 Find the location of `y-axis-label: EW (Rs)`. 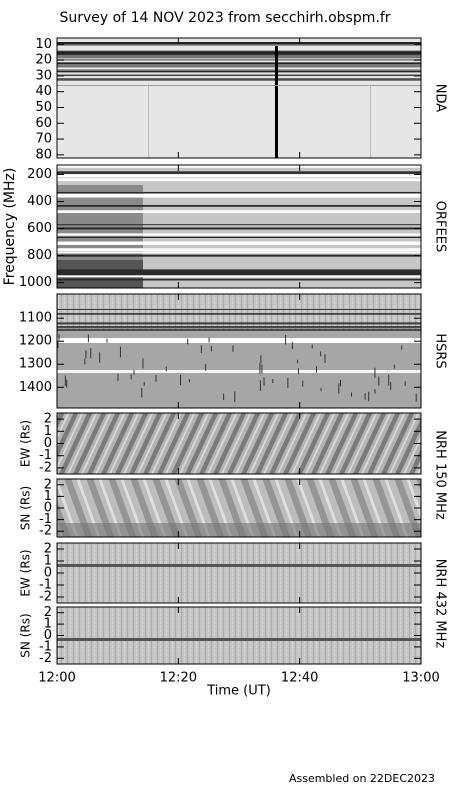

y-axis-label: EW (Rs) is located at coordinates (26, 443).